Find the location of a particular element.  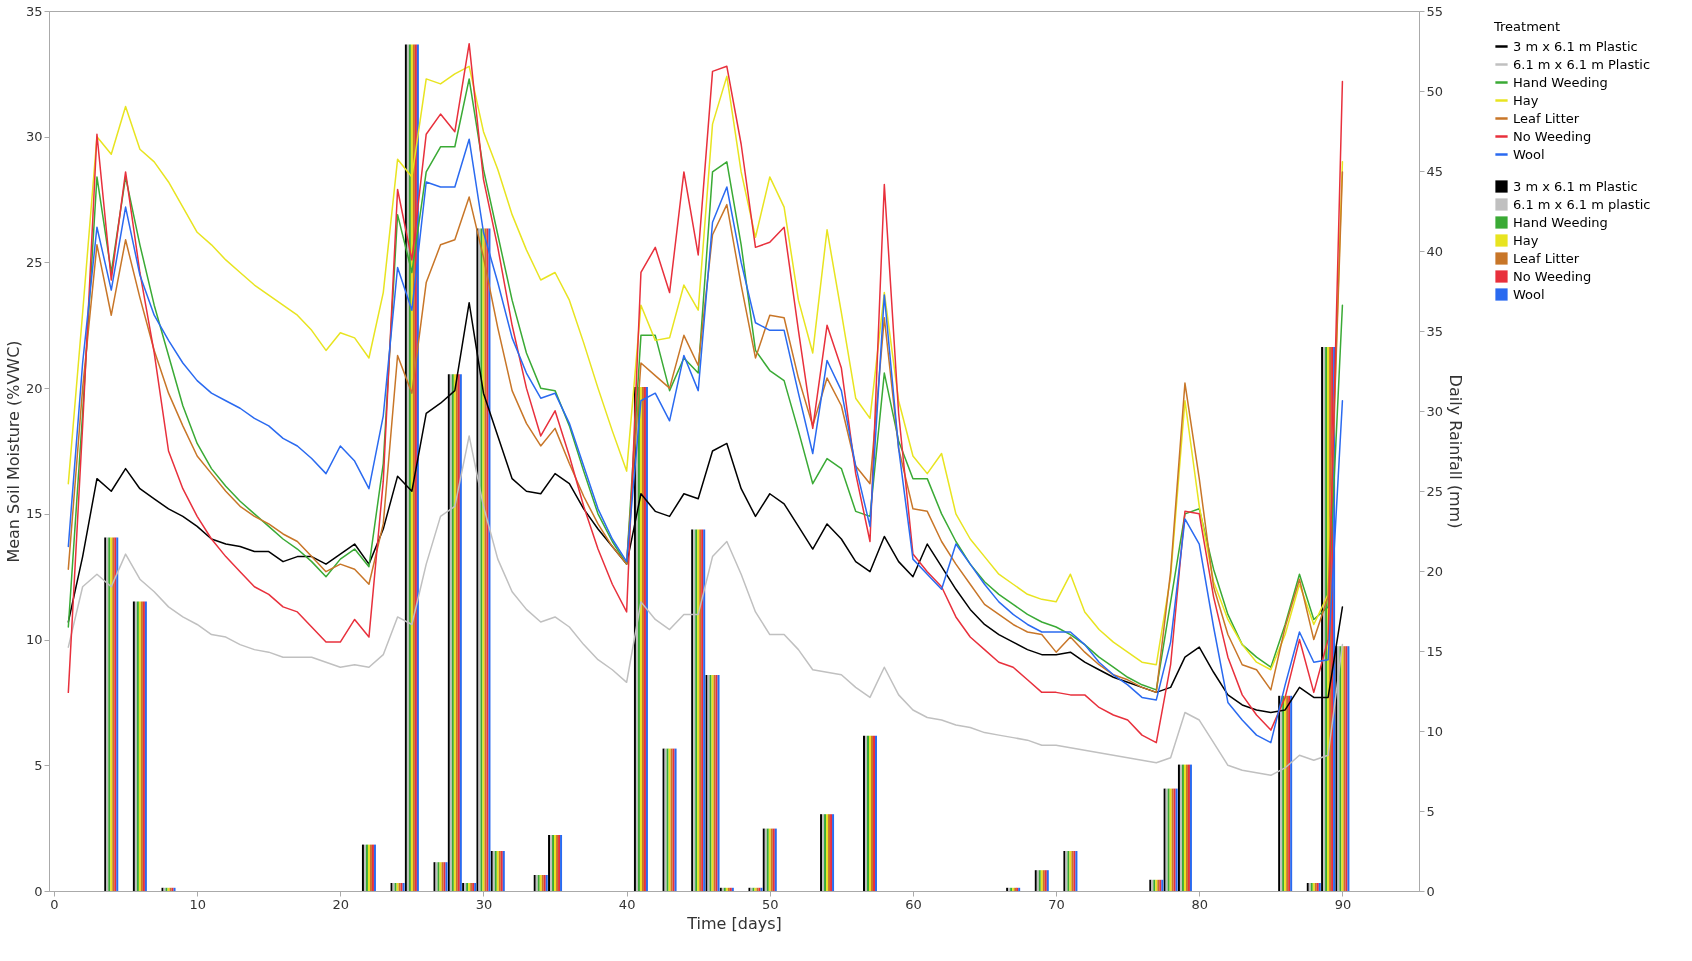

y2-tick-label: 25 is located at coordinates (1435, 491).